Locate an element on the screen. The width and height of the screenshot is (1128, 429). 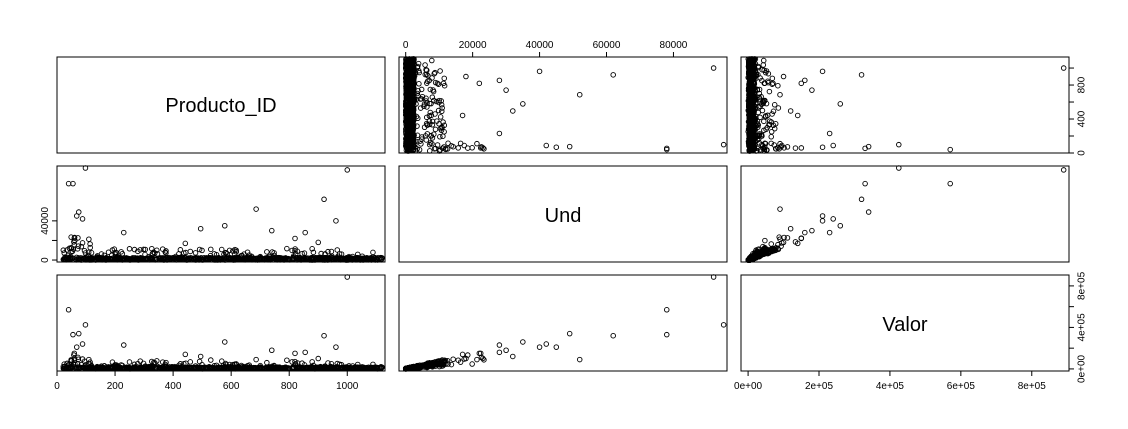
producto-id-bottom-axis-tick-label: 1000 is located at coordinates (347, 386).